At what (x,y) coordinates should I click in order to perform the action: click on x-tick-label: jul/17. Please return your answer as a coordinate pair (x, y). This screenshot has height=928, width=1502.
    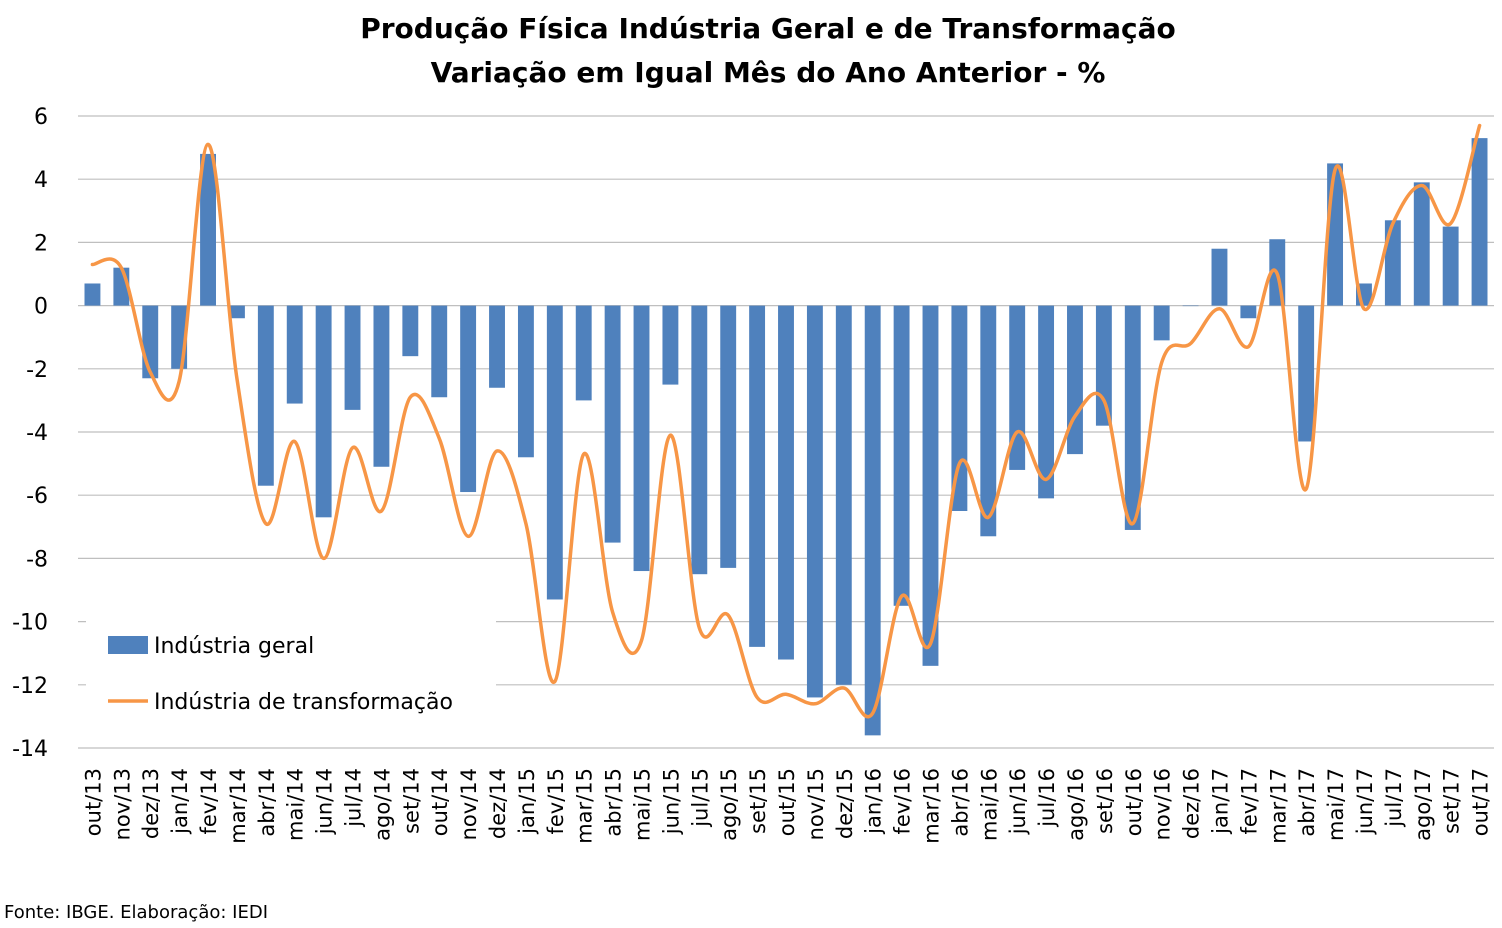
    Looking at the image, I should click on (1394, 798).